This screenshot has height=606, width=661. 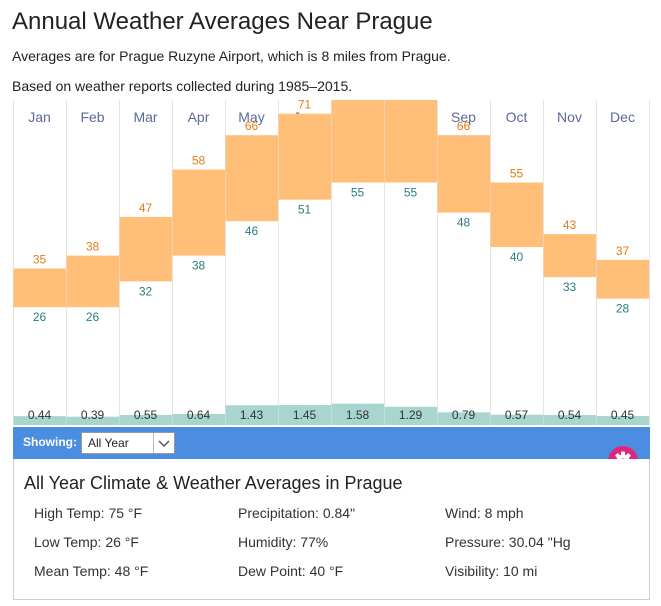 What do you see at coordinates (569, 117) in the screenshot?
I see `month-label: Nov` at bounding box center [569, 117].